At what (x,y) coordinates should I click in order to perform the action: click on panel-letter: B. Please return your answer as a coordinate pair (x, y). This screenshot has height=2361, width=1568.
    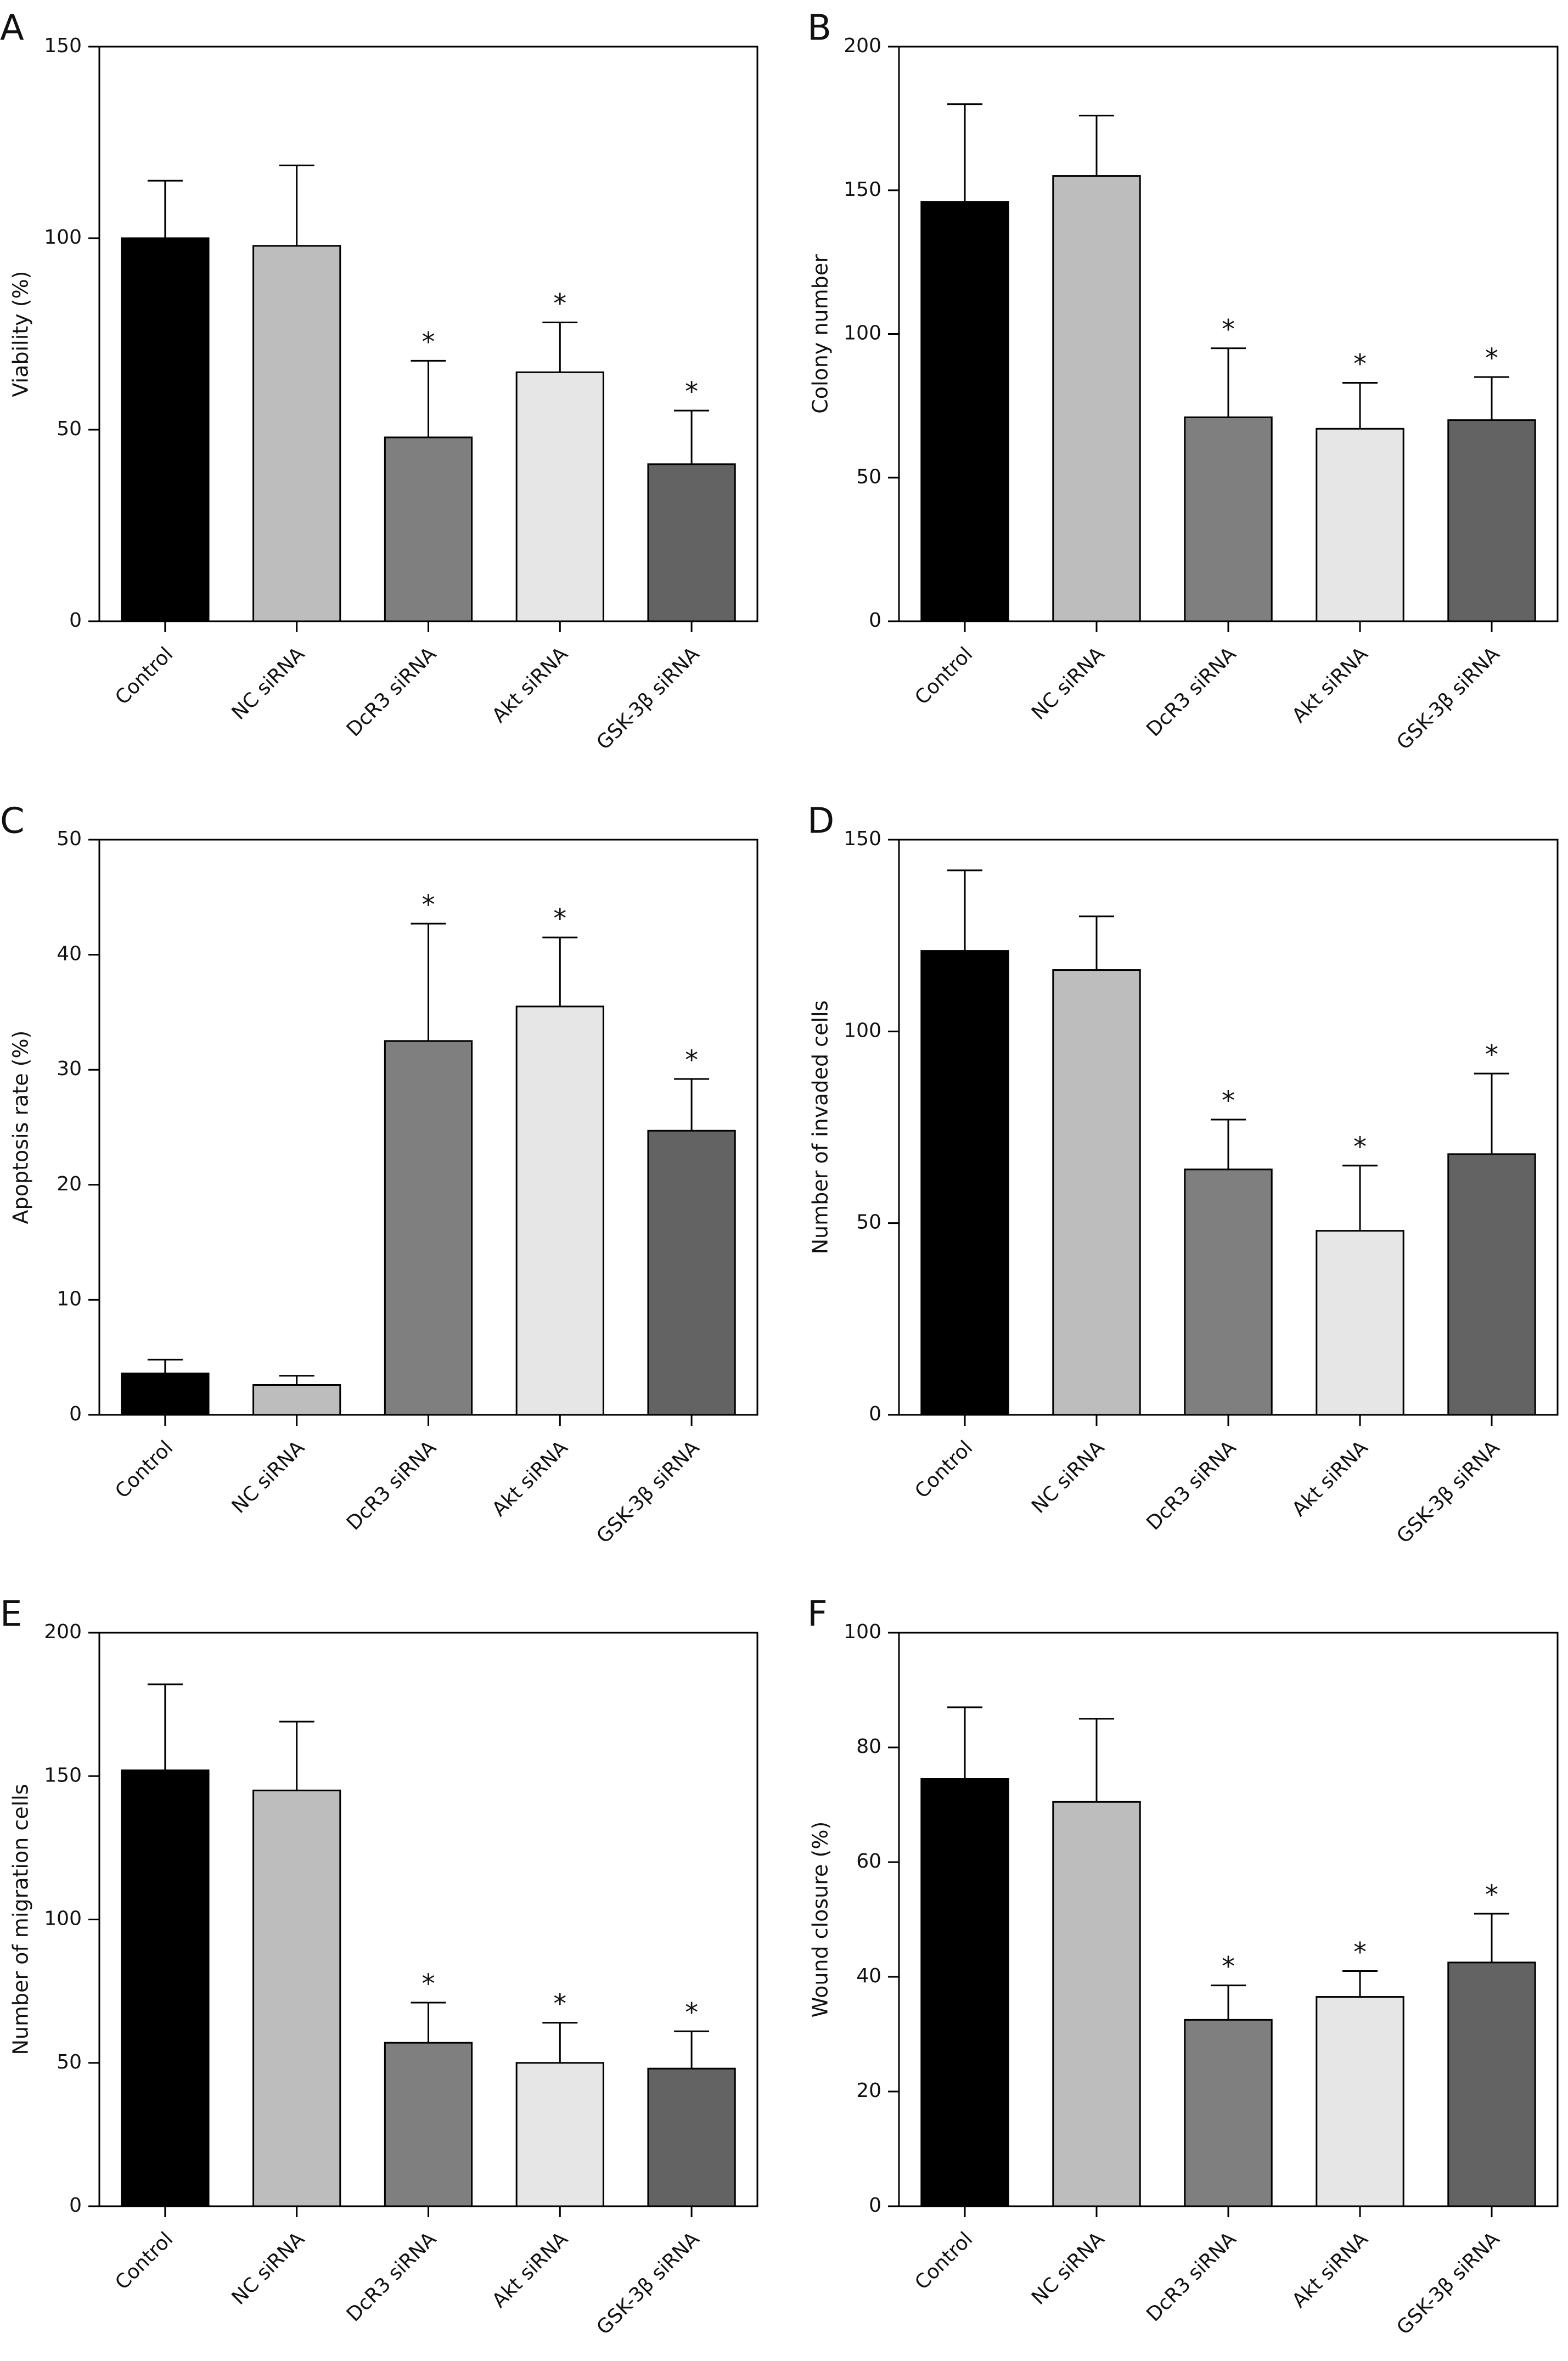
    Looking at the image, I should click on (819, 28).